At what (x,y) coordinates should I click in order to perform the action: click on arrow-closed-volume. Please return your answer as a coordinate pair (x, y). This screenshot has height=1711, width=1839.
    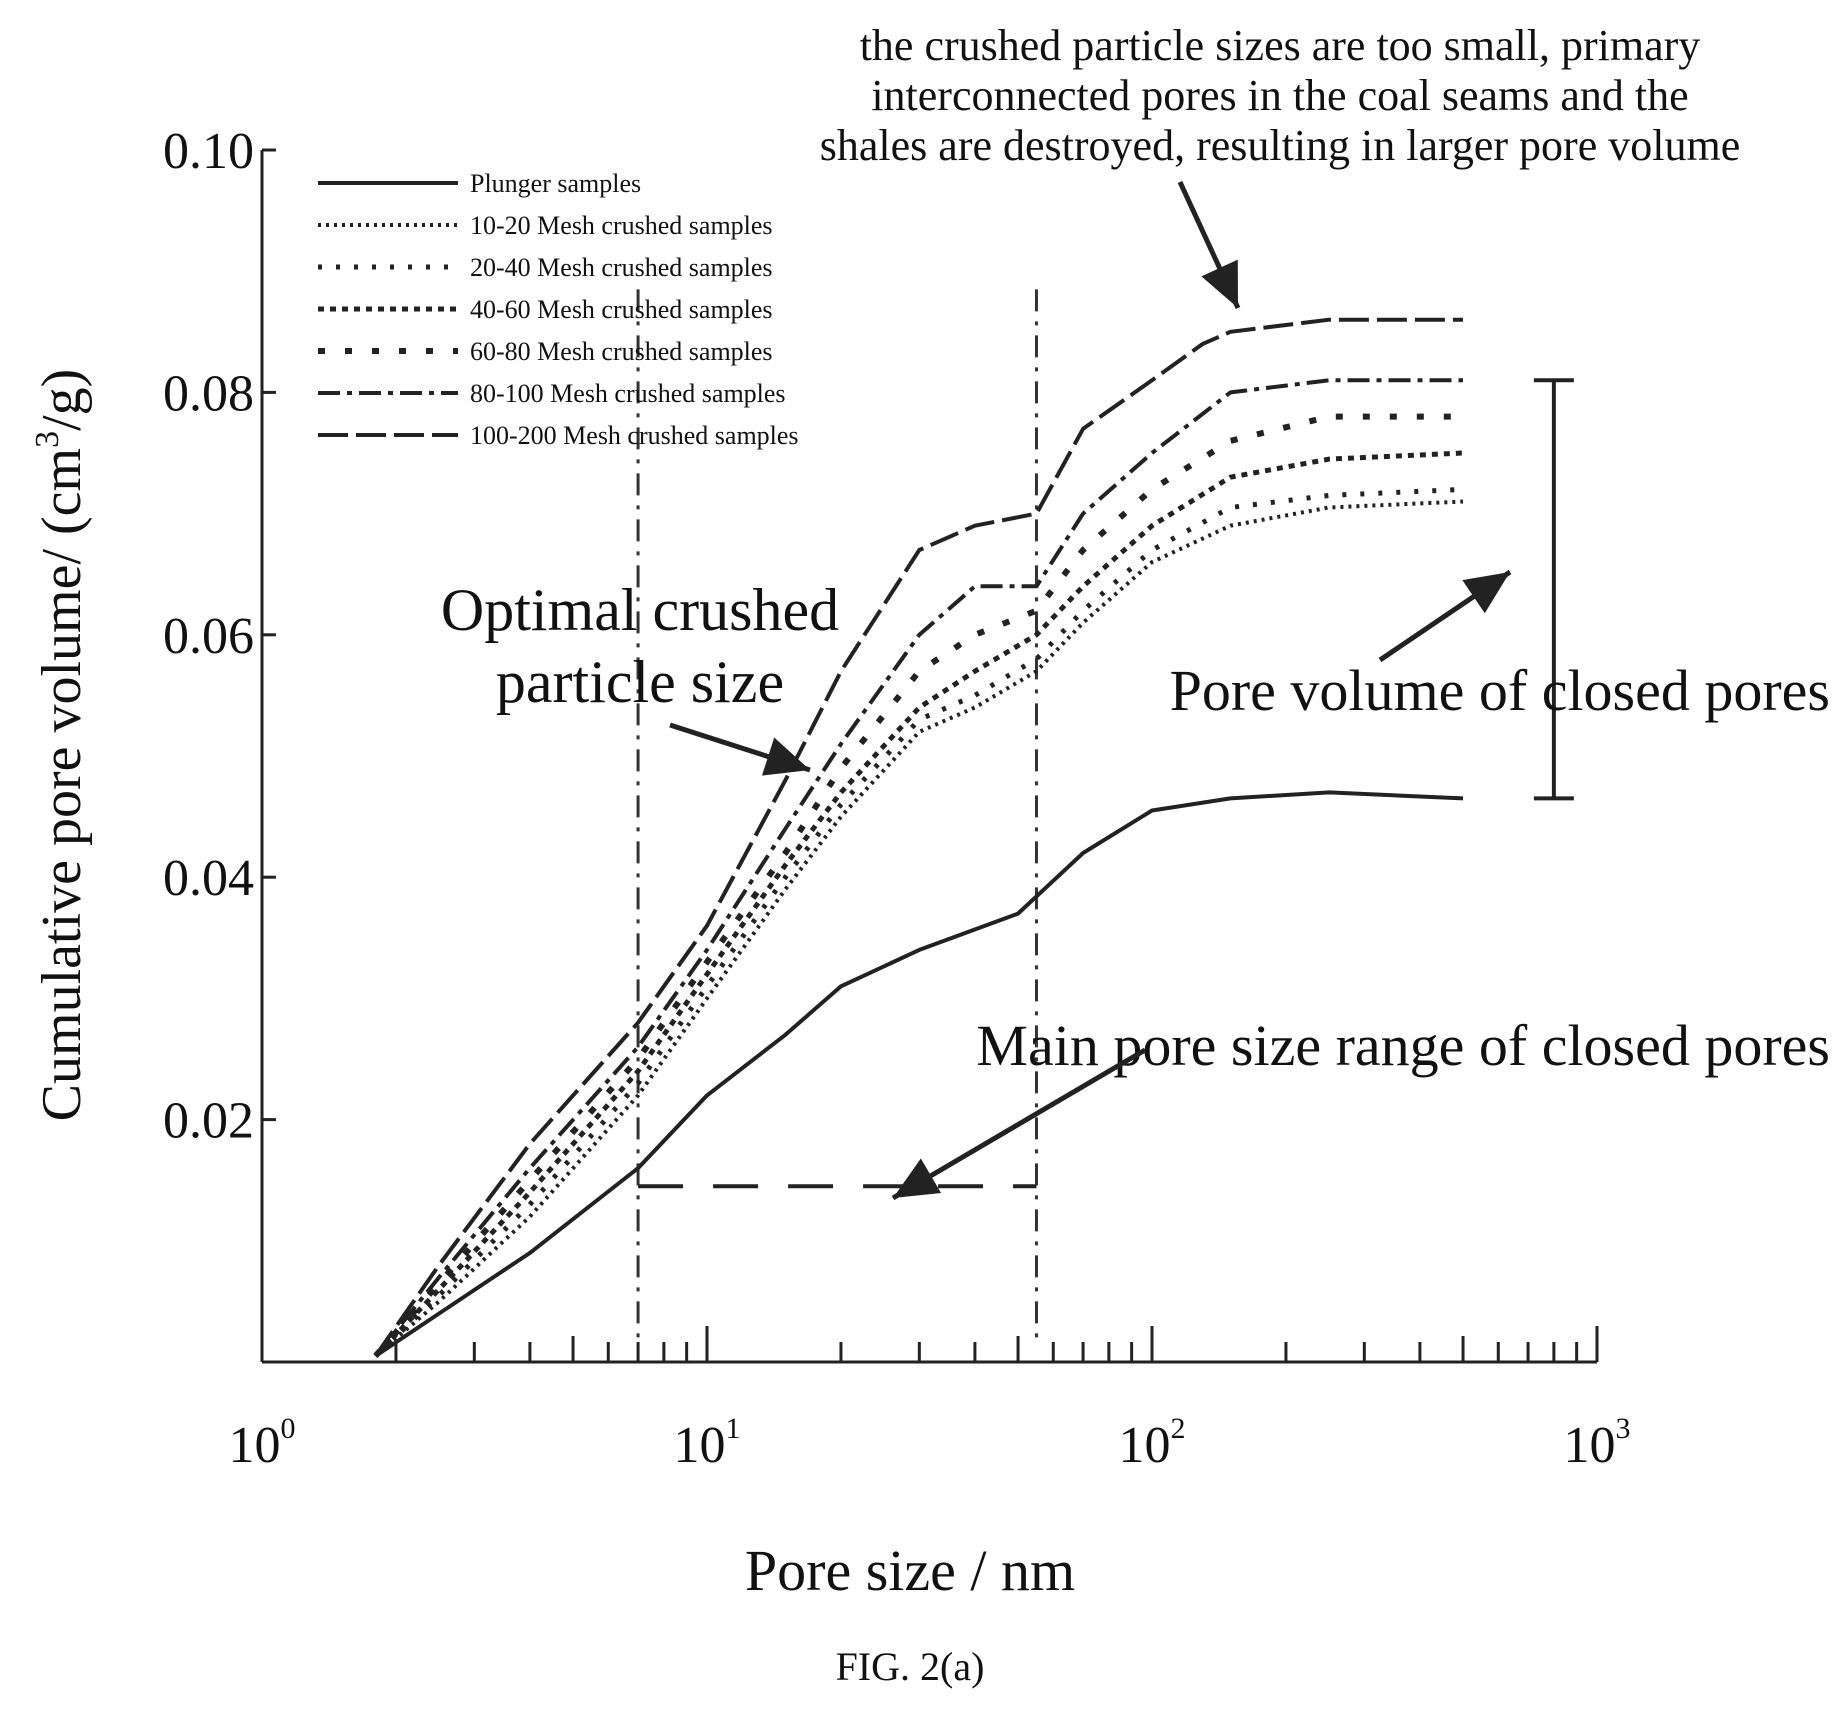
    Looking at the image, I should click on (1445, 616).